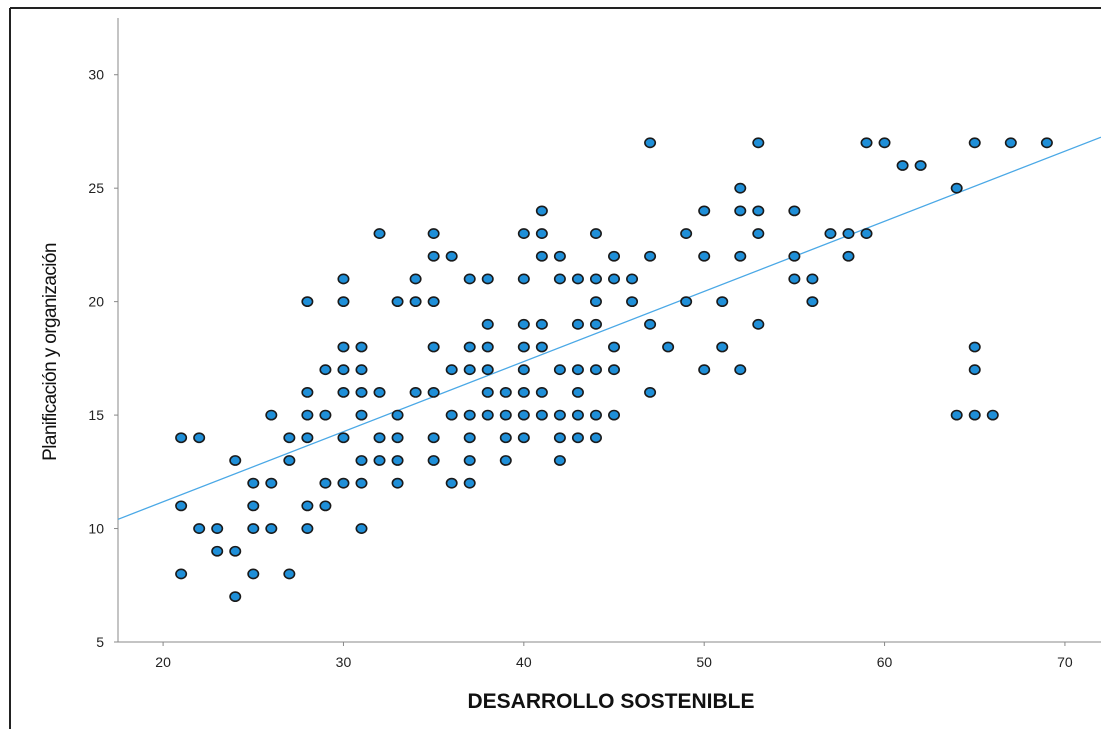 The width and height of the screenshot is (1101, 729). I want to click on y-axis-label: Planificación y organización, so click(50, 352).